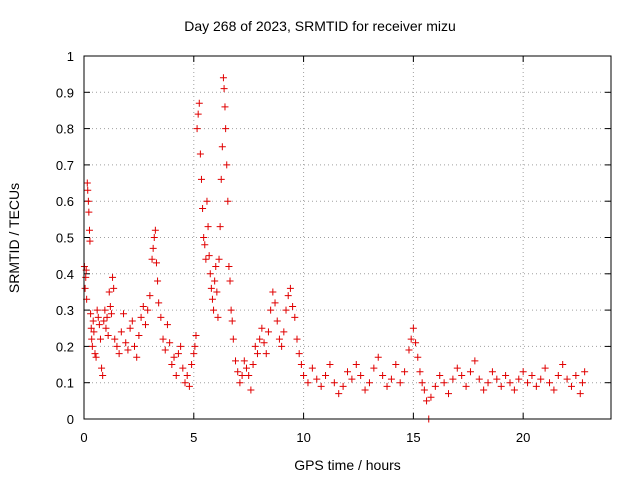 The width and height of the screenshot is (640, 480). What do you see at coordinates (413, 437) in the screenshot?
I see `x-tick-label: 15` at bounding box center [413, 437].